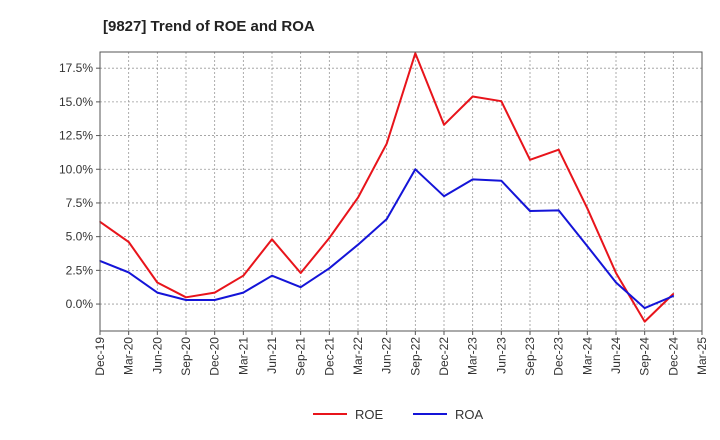 The image size is (720, 440). Describe the element at coordinates (387, 355) in the screenshot. I see `x-tick-label: Jun-22` at that location.